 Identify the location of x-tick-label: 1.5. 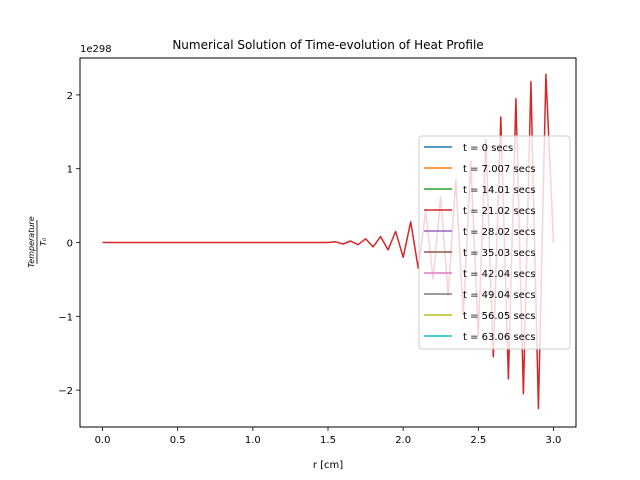
(328, 440).